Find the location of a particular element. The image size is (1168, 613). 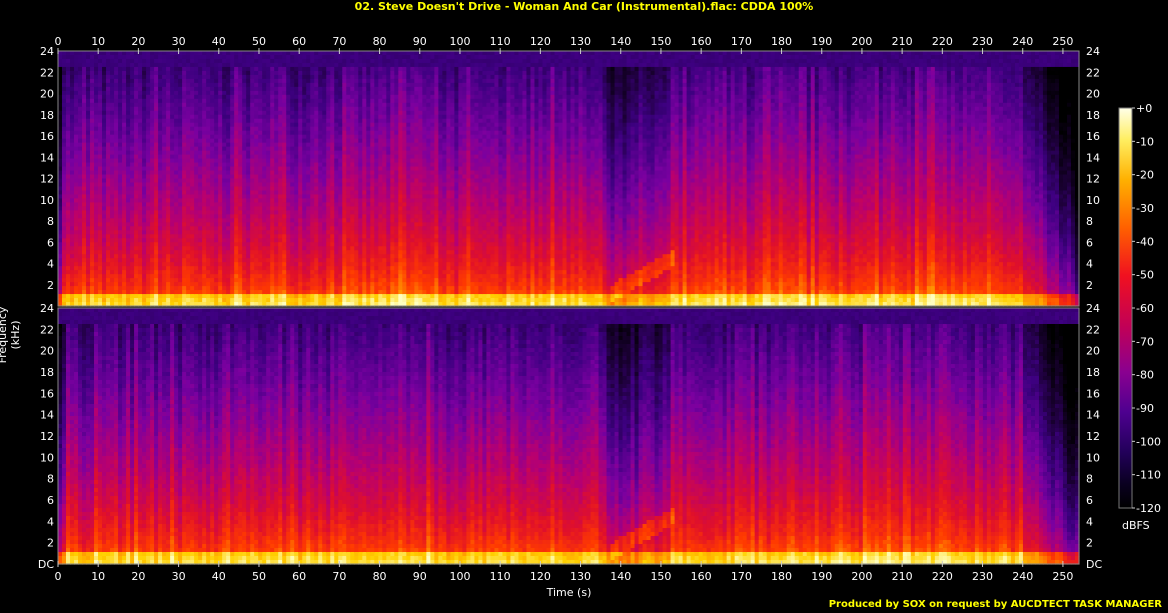

x-tick-label-bottom: 220 is located at coordinates (942, 576).